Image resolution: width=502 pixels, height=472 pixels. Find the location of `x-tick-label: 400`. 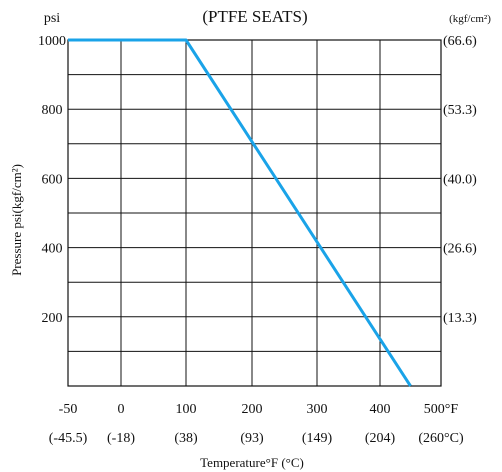

x-tick-label: 400 is located at coordinates (380, 409).